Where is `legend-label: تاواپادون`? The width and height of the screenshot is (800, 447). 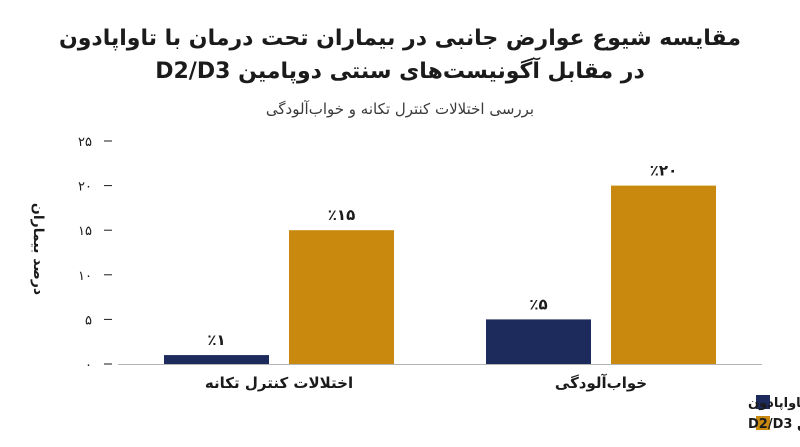
legend-label: تاواپادون is located at coordinates (774, 403).